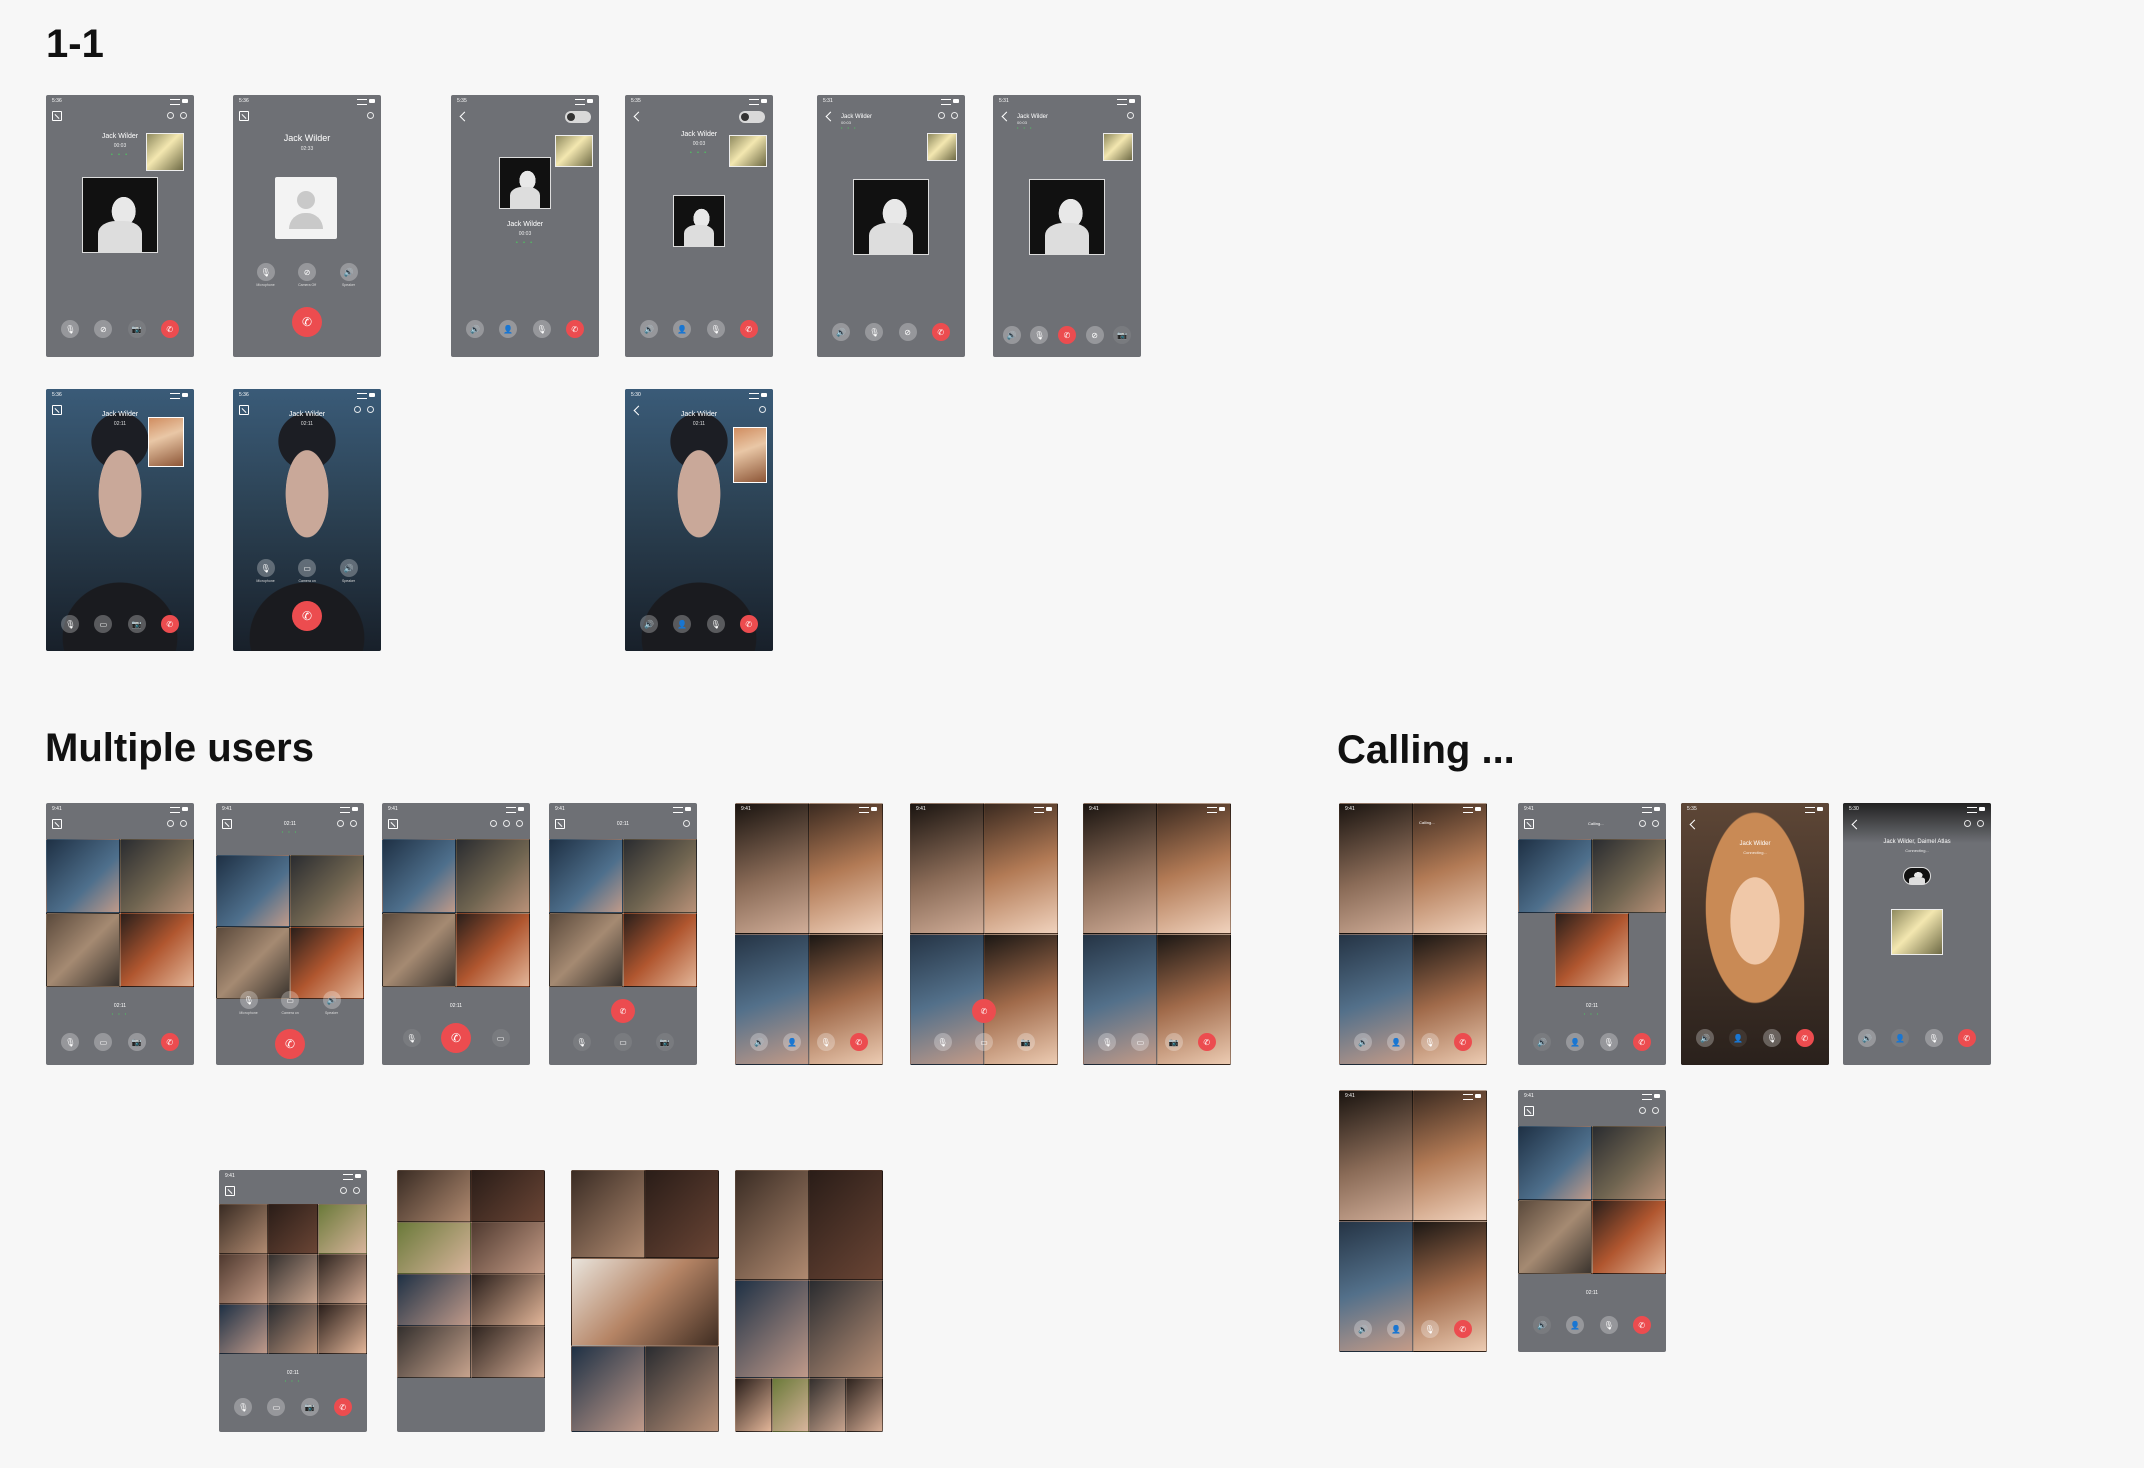 This screenshot has height=1468, width=2144. I want to click on participant-tile-featured, so click(645, 1302).